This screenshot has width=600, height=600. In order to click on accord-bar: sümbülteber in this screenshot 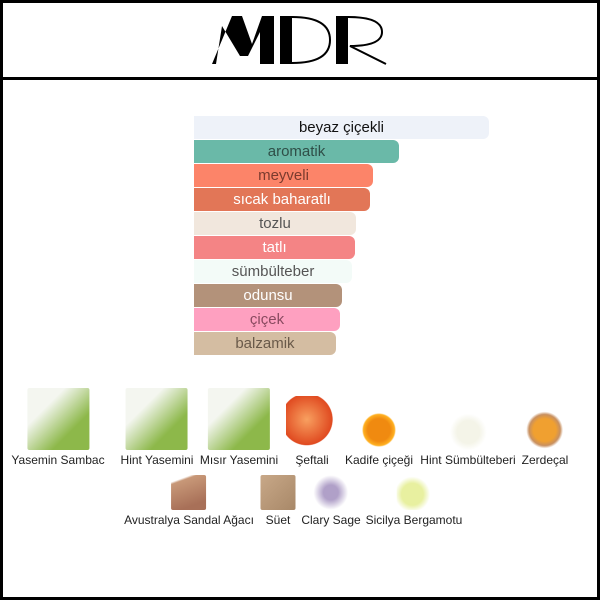, I will do `click(273, 271)`.